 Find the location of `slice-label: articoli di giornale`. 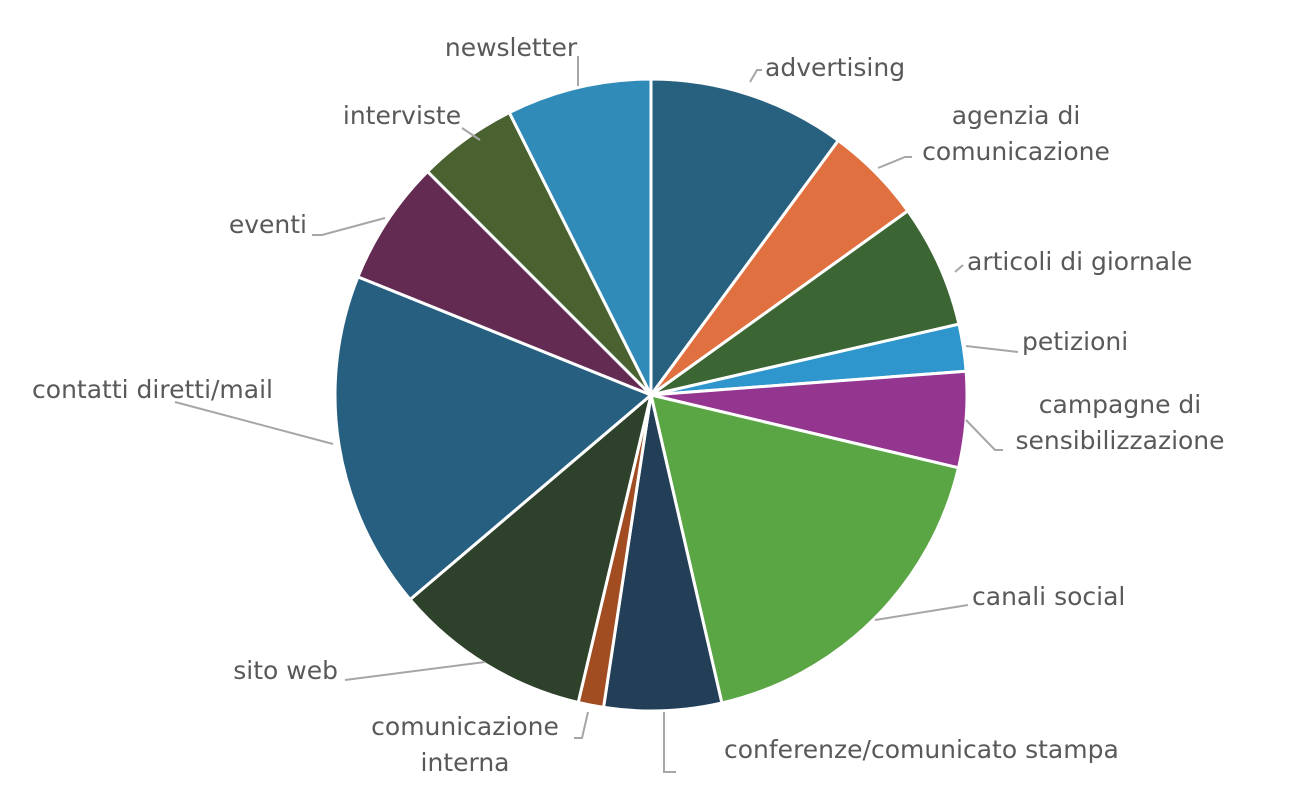

slice-label: articoli di giornale is located at coordinates (1080, 261).